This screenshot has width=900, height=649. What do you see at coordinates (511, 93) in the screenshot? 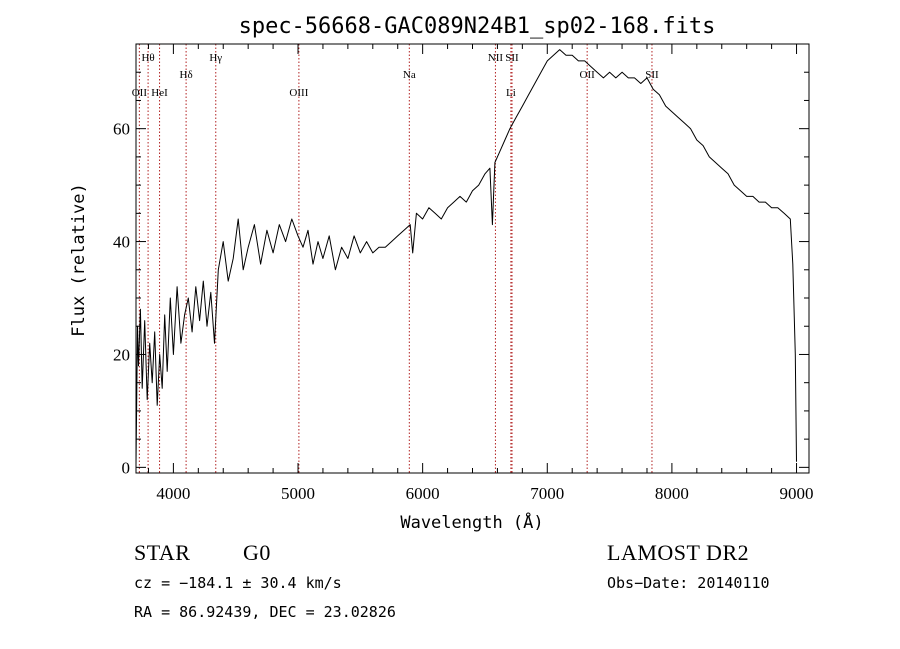
I see `marker-label-9: Li` at bounding box center [511, 93].